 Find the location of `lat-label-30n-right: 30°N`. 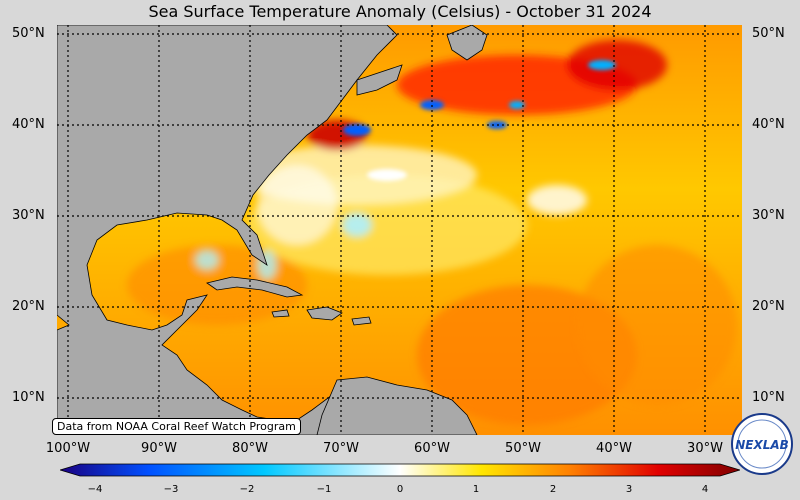

lat-label-30n-right: 30°N is located at coordinates (768, 215).